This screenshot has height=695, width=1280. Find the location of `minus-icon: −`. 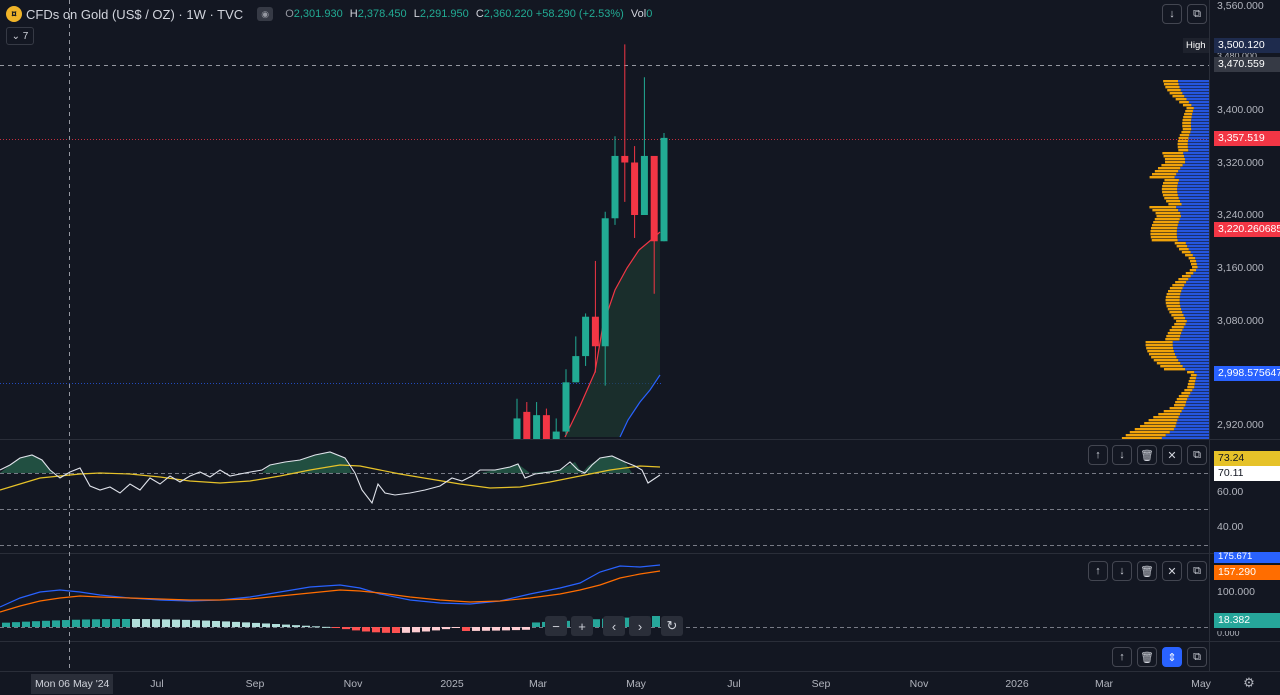

minus-icon: − is located at coordinates (556, 626).